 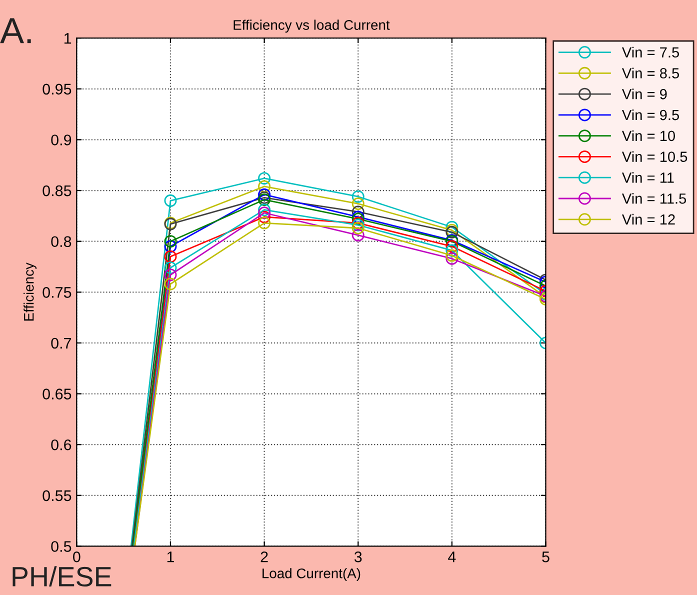 I want to click on x-tick-label: 3, so click(x=358, y=556).